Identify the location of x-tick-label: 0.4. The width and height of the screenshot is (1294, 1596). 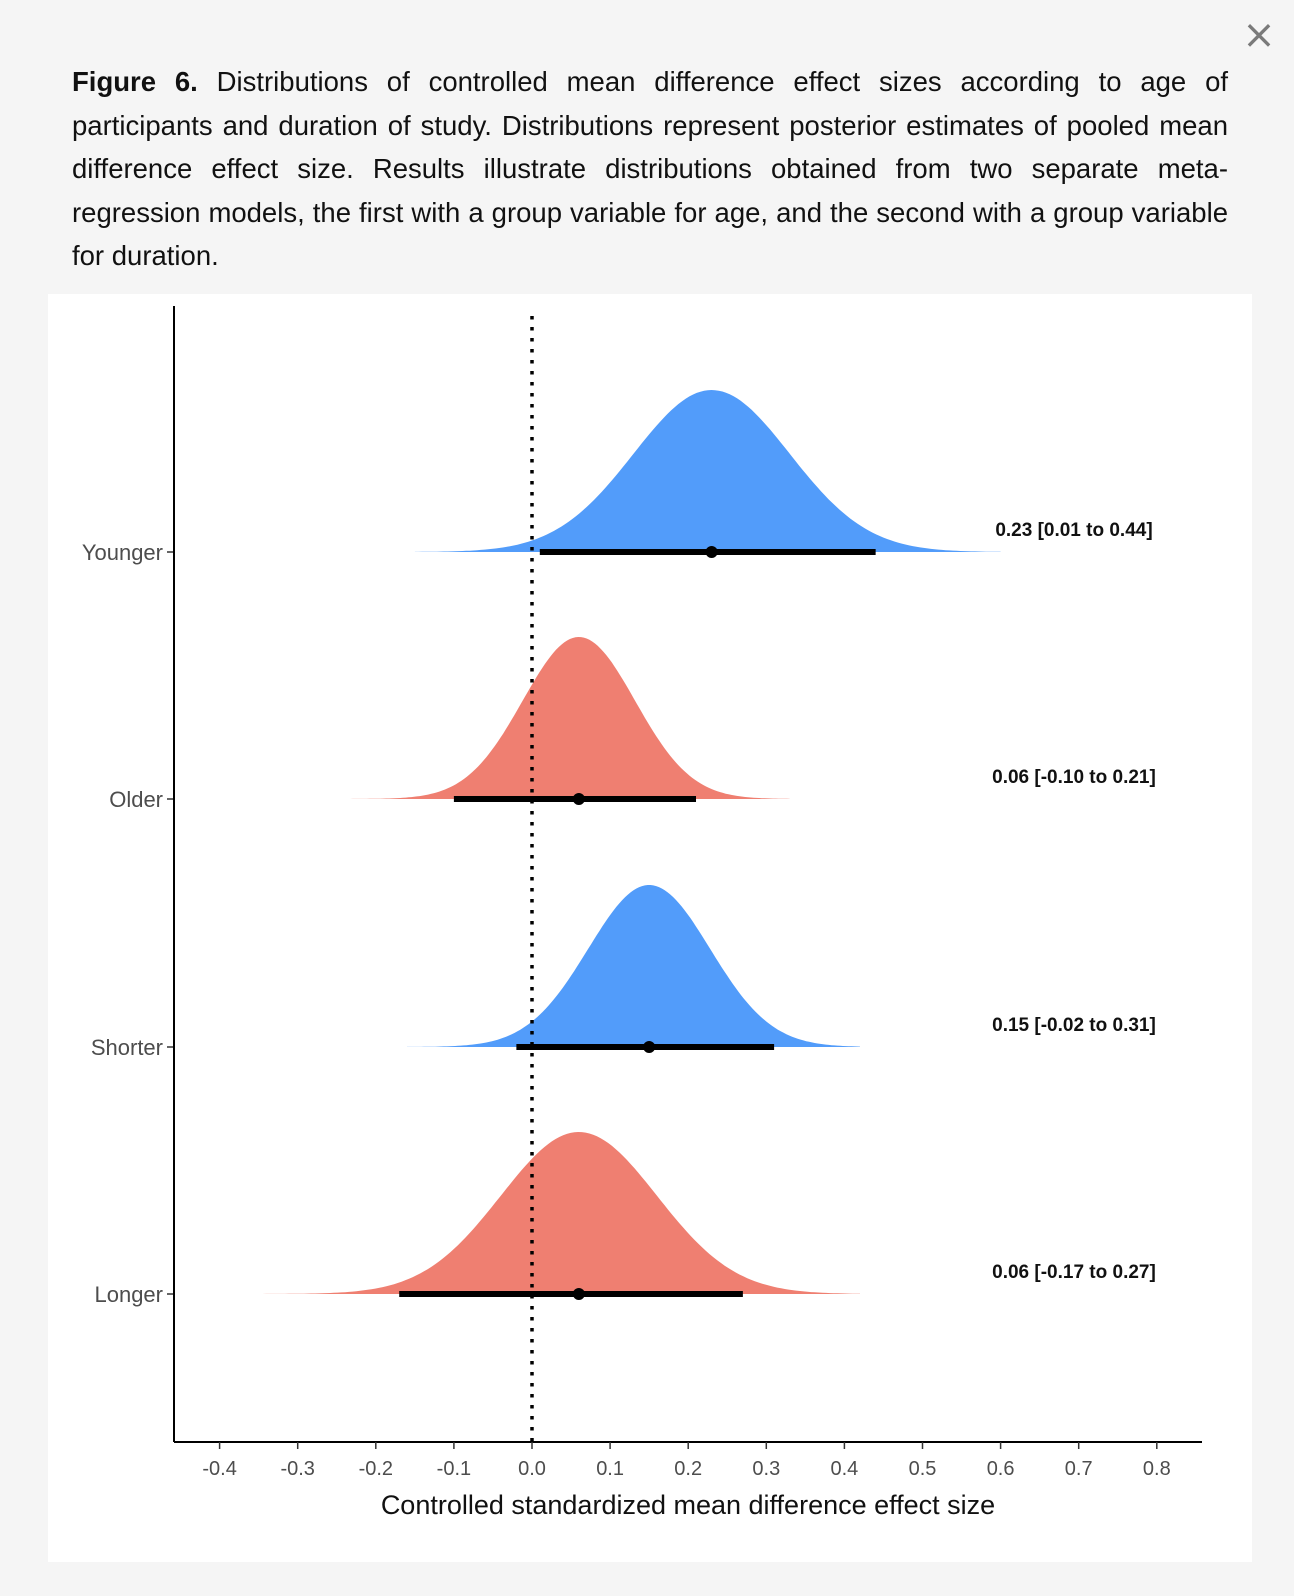
(844, 1469).